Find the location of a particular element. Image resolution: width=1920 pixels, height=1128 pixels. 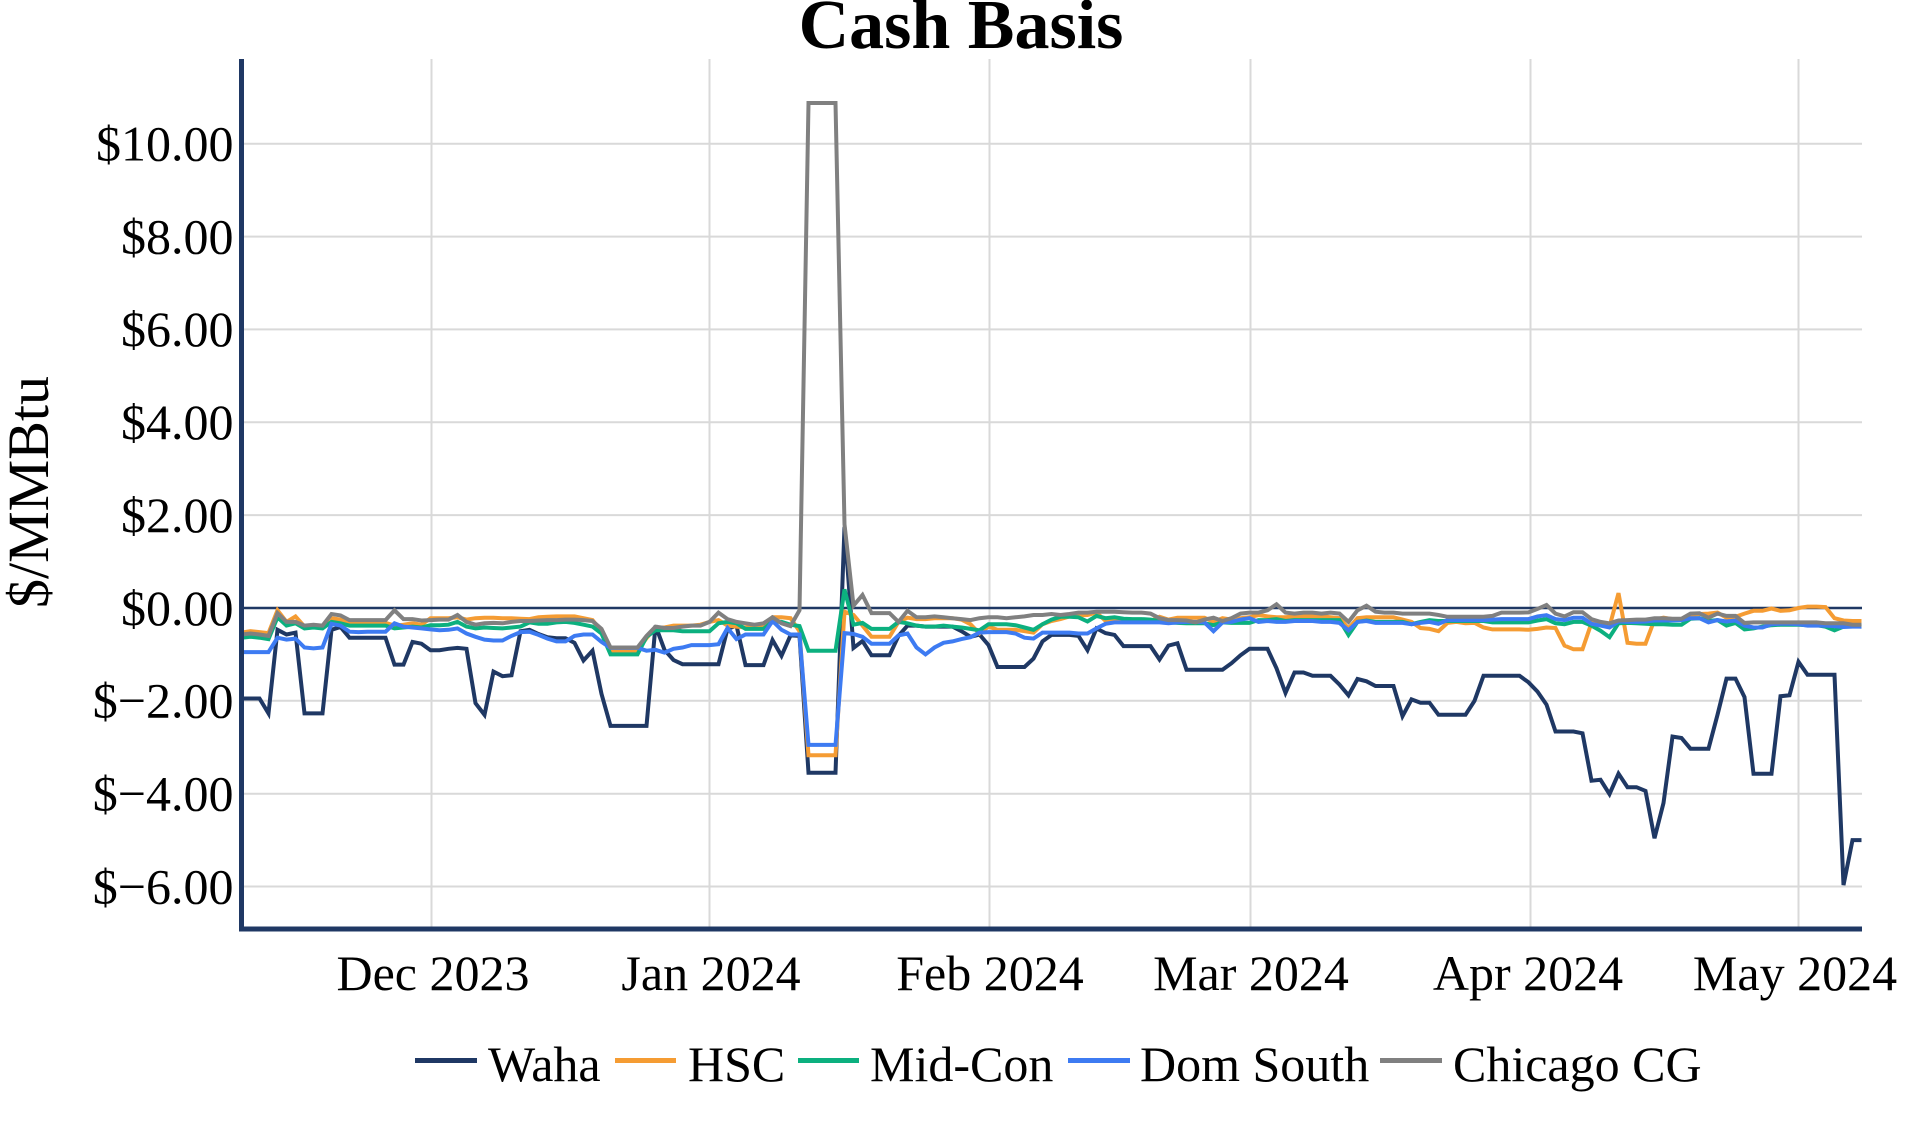

svg-text: Waha is located at coordinates (544, 1064).